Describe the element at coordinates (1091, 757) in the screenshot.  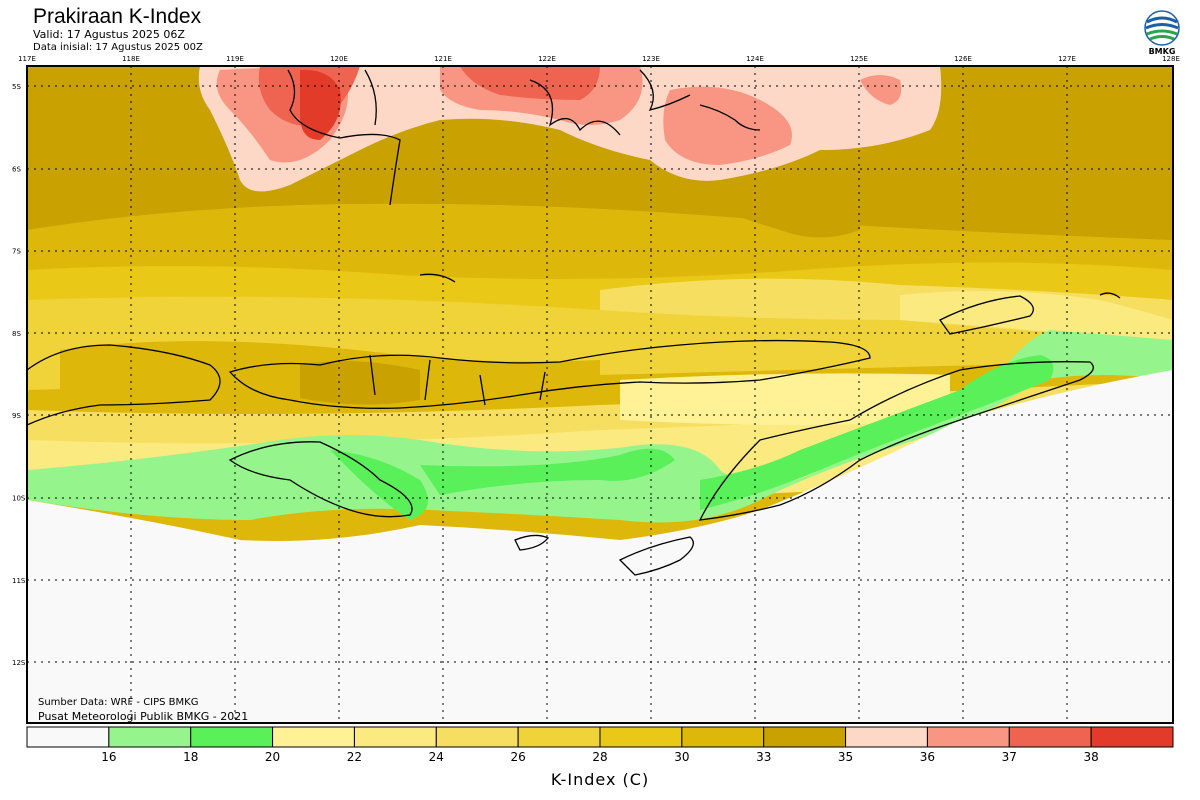
I see `colorbar-tick-label: 38` at that location.